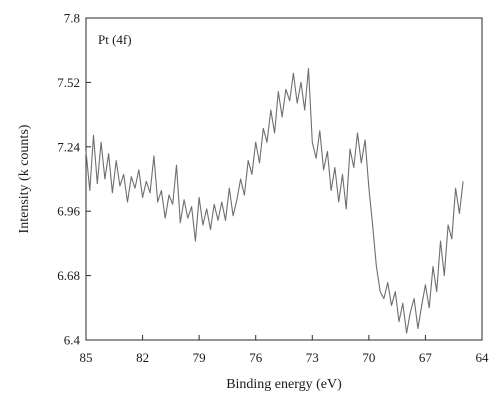 The height and width of the screenshot is (411, 500). What do you see at coordinates (68, 211) in the screenshot?
I see `y-tick-label: 6.96` at bounding box center [68, 211].